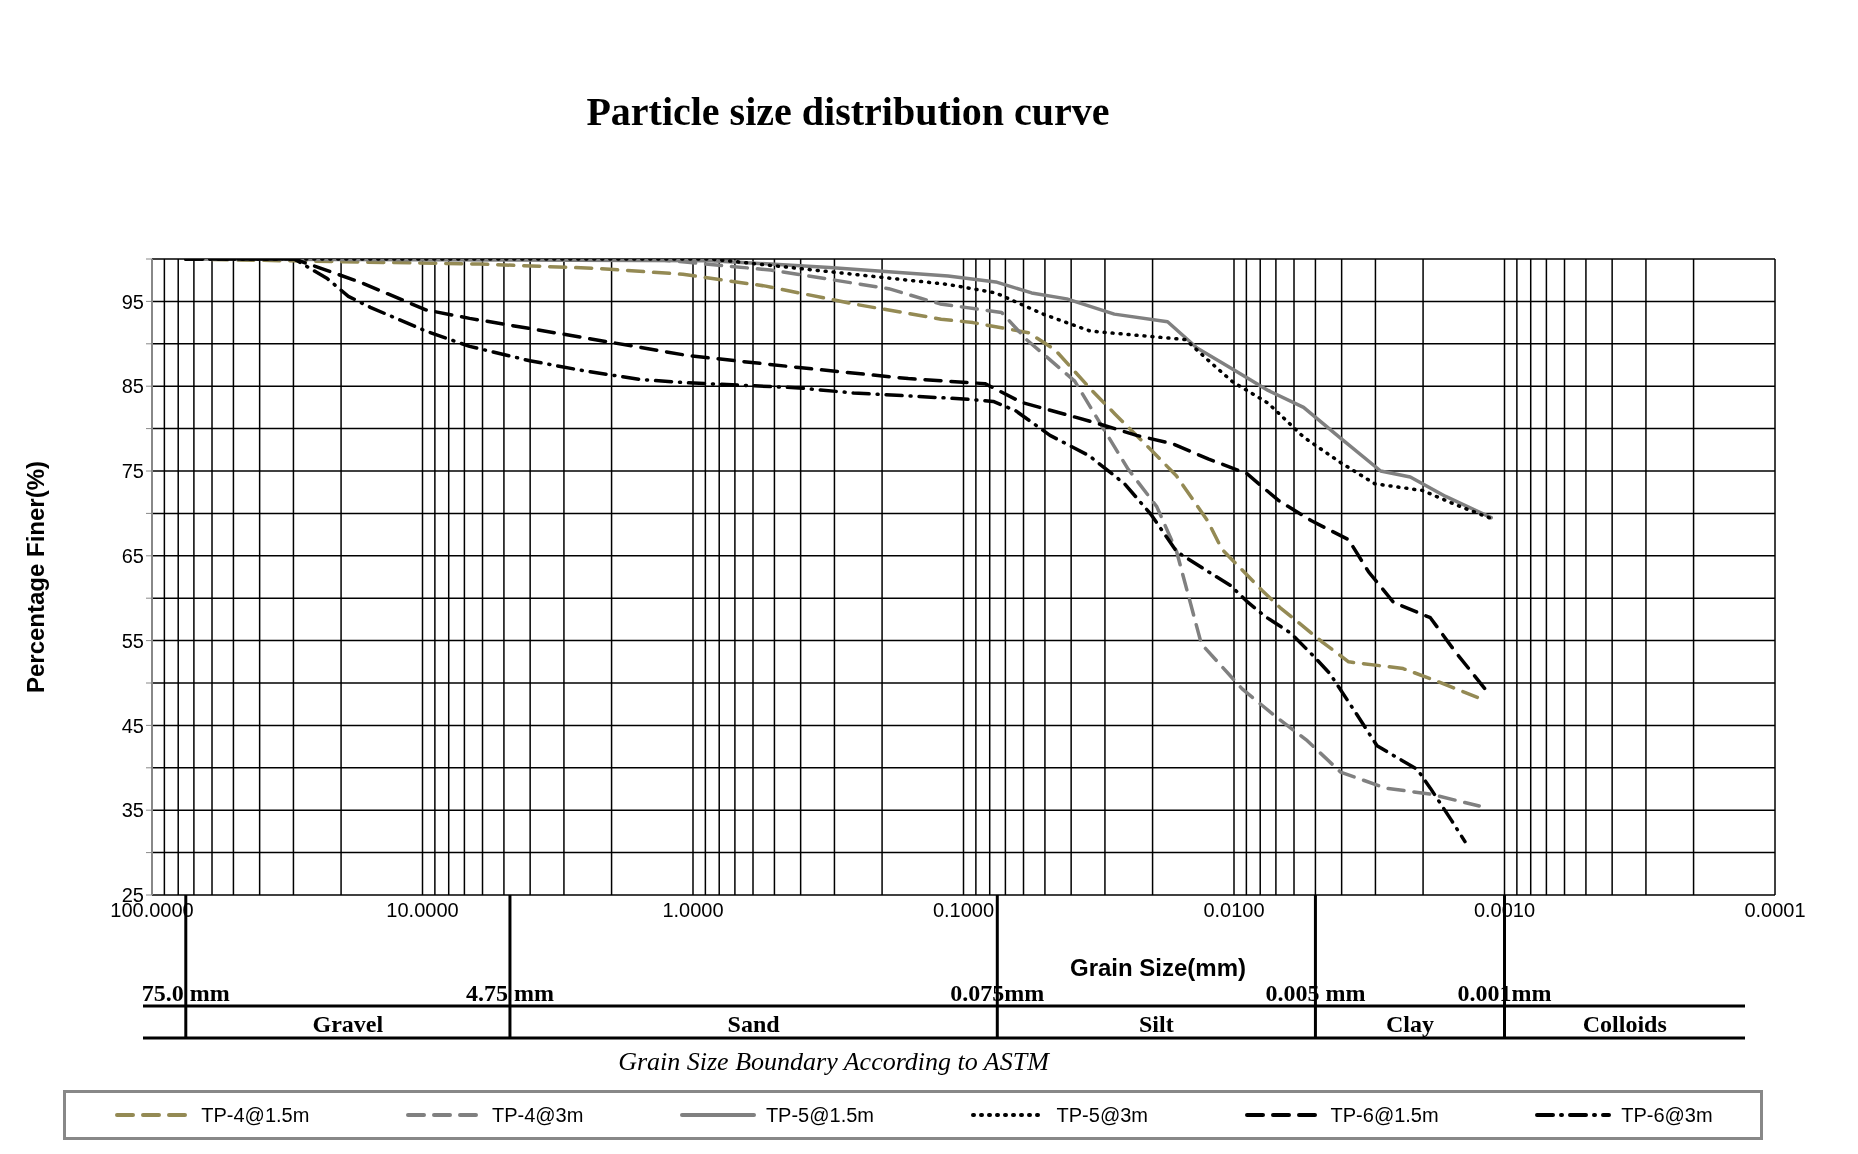 This screenshot has height=1154, width=1858. Describe the element at coordinates (1775, 910) in the screenshot. I see `x-tick-label: 0.0001` at that location.